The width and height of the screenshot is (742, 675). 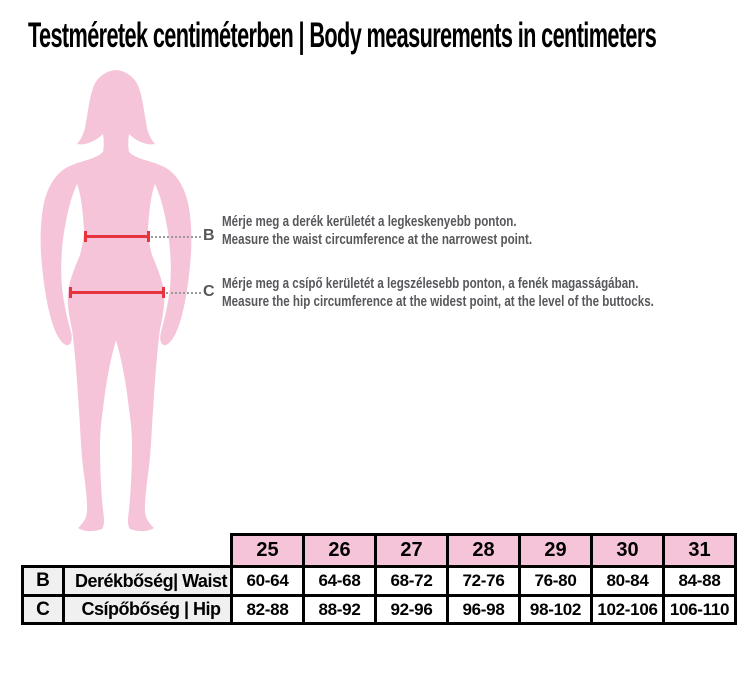 I want to click on measurement-cell: 68-72, so click(x=411, y=581).